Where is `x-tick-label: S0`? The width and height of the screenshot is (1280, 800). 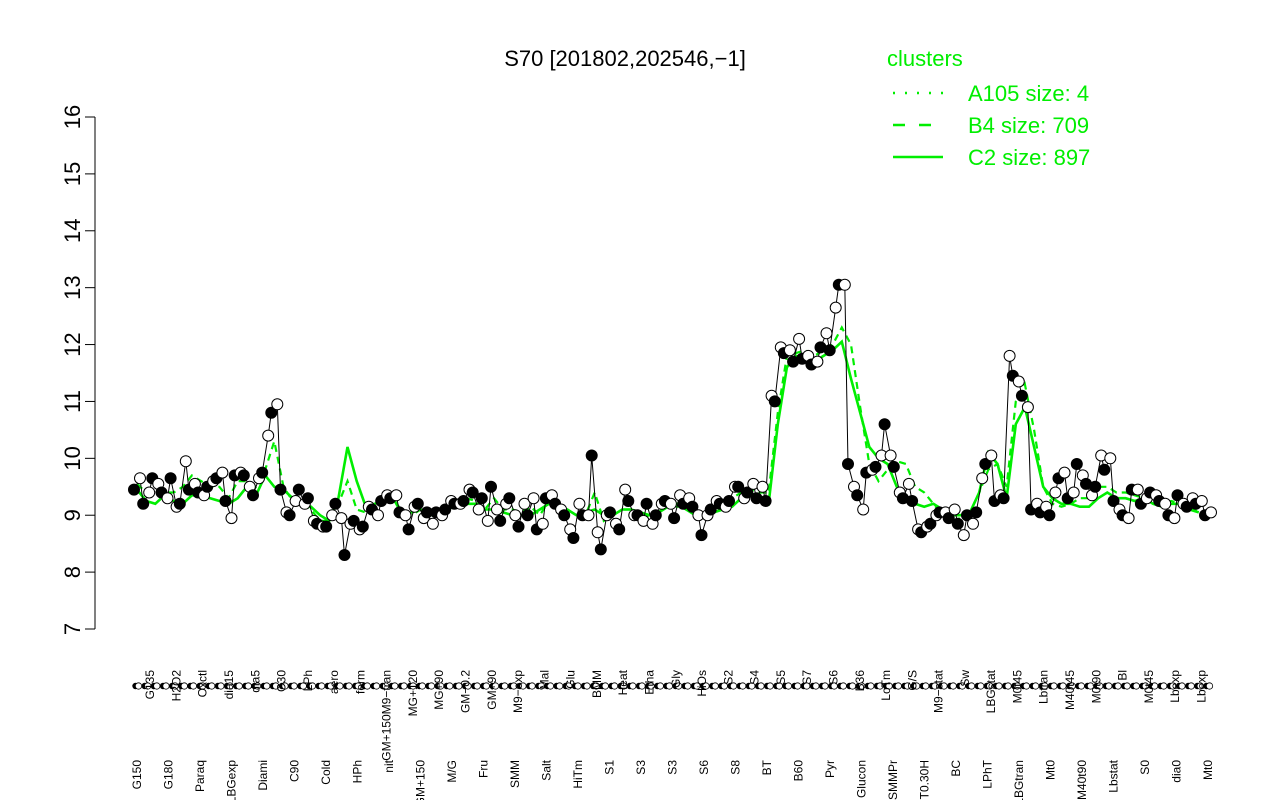 x-tick-label: S0 is located at coordinates (1145, 767).